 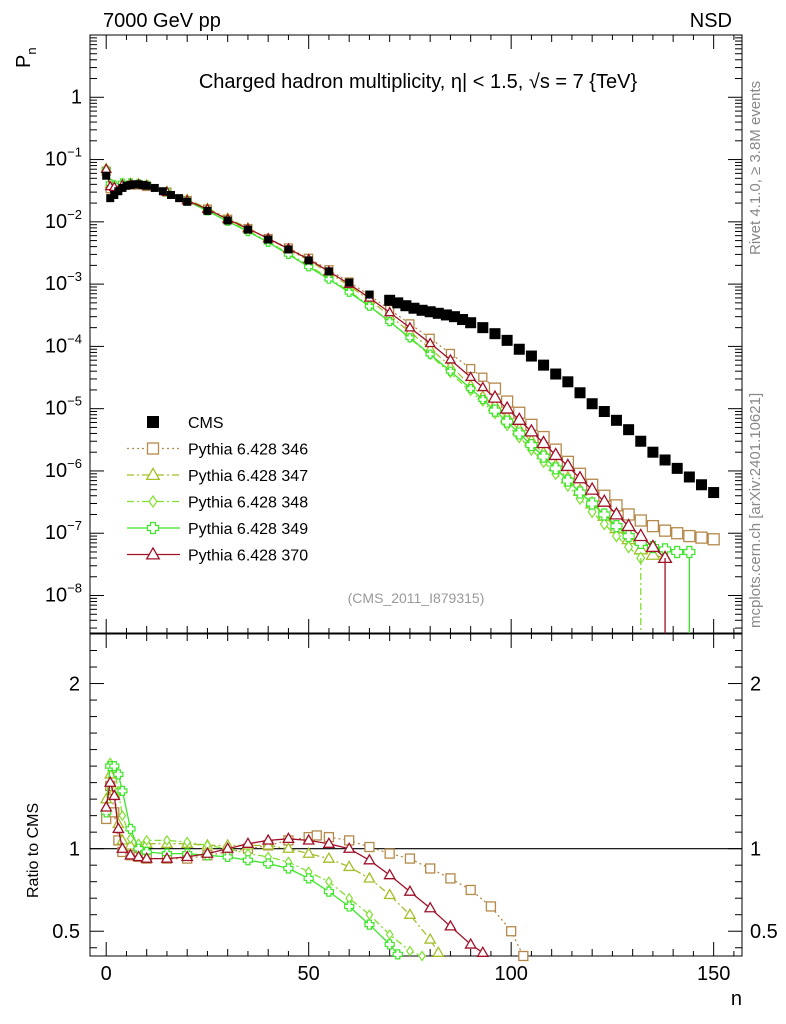 I want to click on legend-entry: Pythia 6.428 347, so click(x=217, y=476).